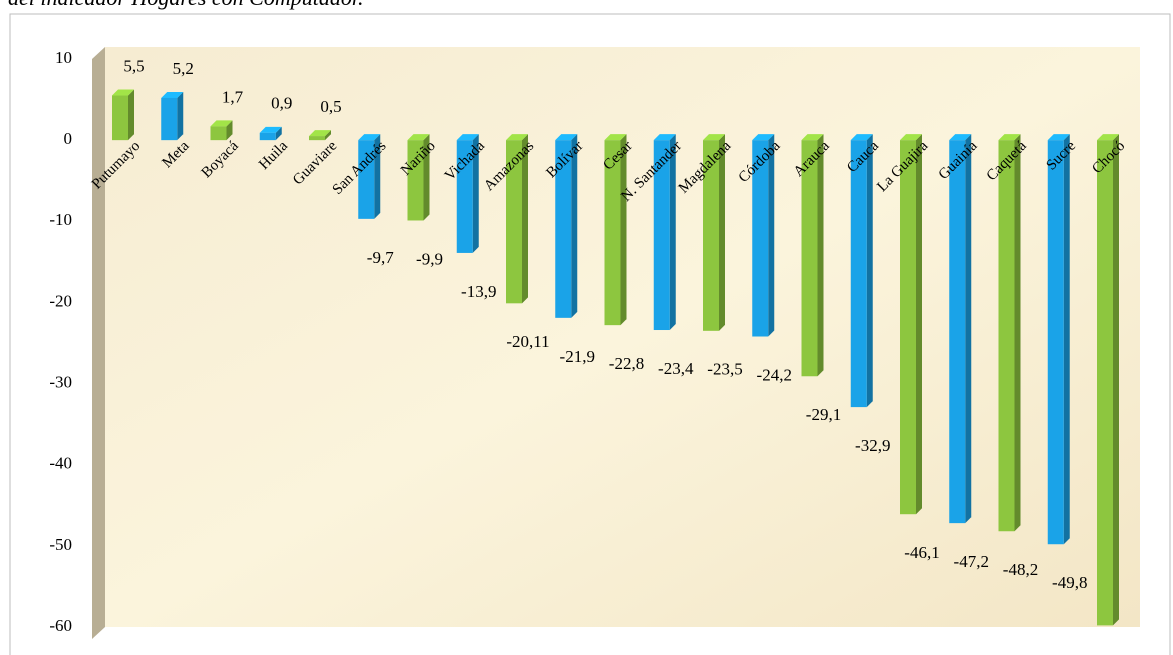 This screenshot has height=655, width=1173. What do you see at coordinates (921, 552) in the screenshot?
I see `value-label: -46,1` at bounding box center [921, 552].